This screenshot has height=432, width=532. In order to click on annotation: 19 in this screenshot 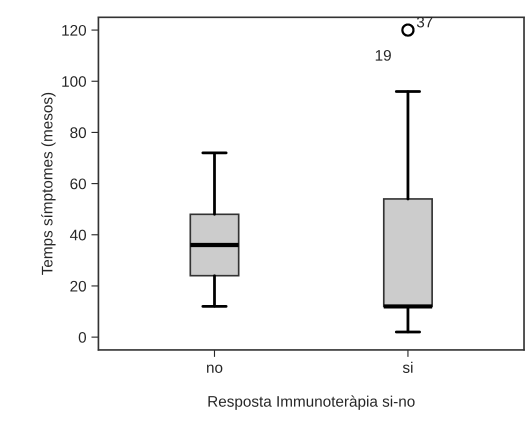, I will do `click(383, 55)`.